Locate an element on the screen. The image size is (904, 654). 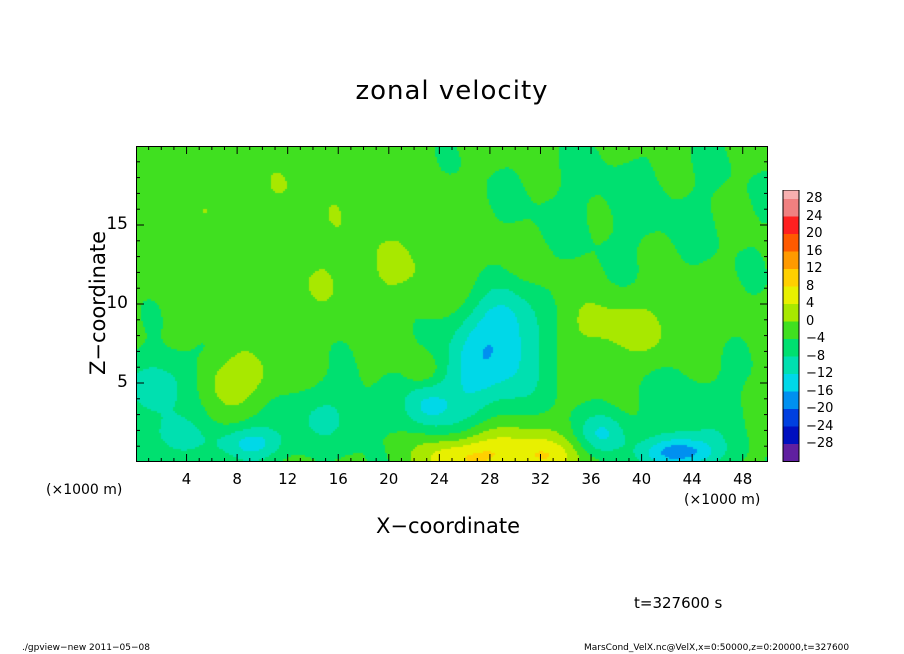
colorbar-label: 12 is located at coordinates (814, 268).